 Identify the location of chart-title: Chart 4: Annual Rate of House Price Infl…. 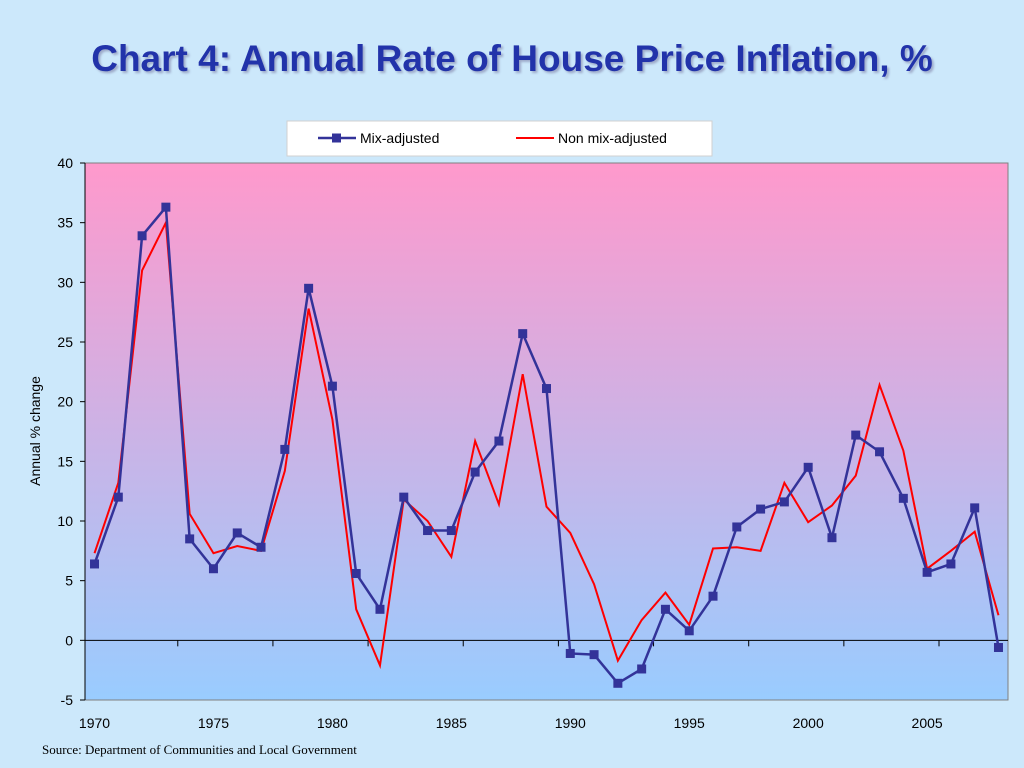
(512, 58).